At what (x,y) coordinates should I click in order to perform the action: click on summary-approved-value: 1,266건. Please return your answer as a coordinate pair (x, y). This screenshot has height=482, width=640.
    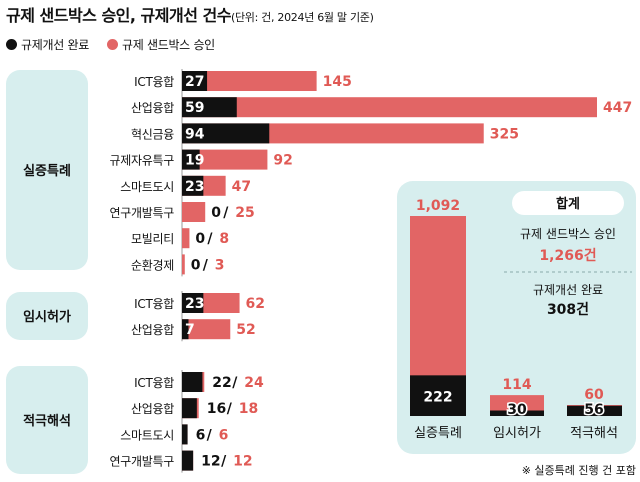
    Looking at the image, I should click on (567, 255).